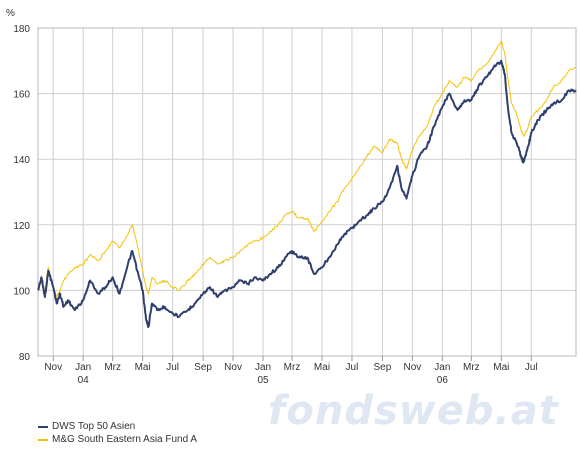 The height and width of the screenshot is (455, 580). What do you see at coordinates (442, 367) in the screenshot?
I see `x-tick-label-13: Jan` at bounding box center [442, 367].